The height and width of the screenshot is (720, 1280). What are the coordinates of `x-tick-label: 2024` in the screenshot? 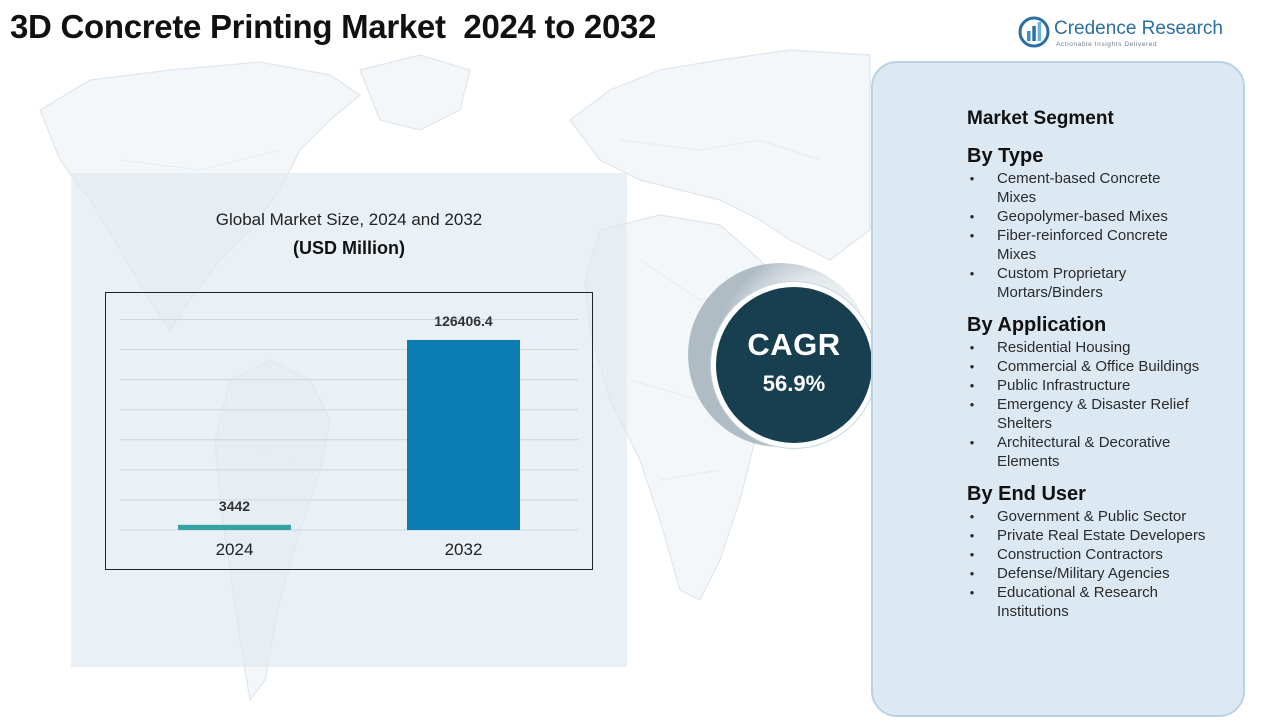 It's located at (235, 549).